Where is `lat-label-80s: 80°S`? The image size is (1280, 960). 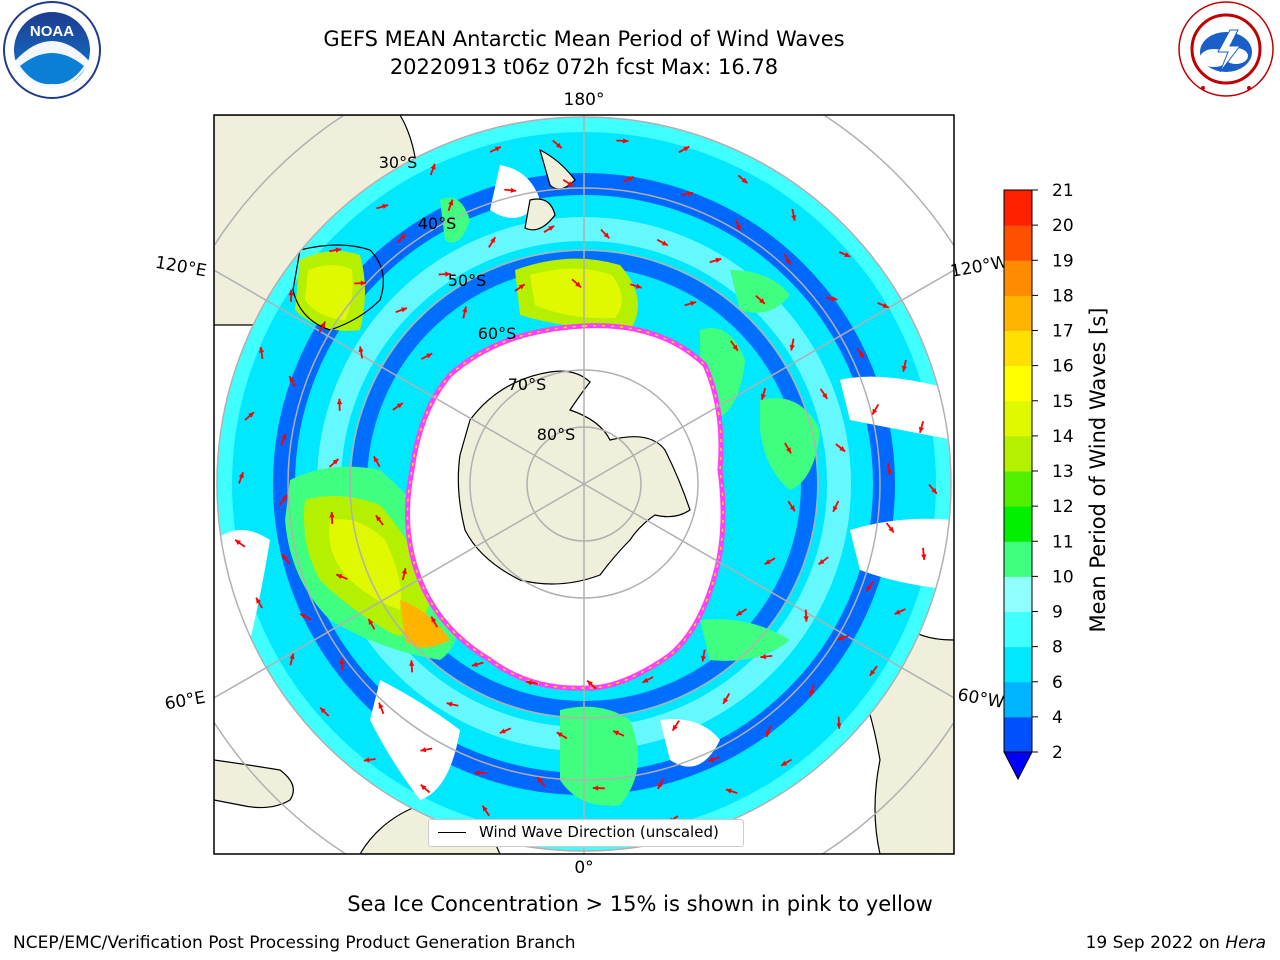 lat-label-80s: 80°S is located at coordinates (556, 434).